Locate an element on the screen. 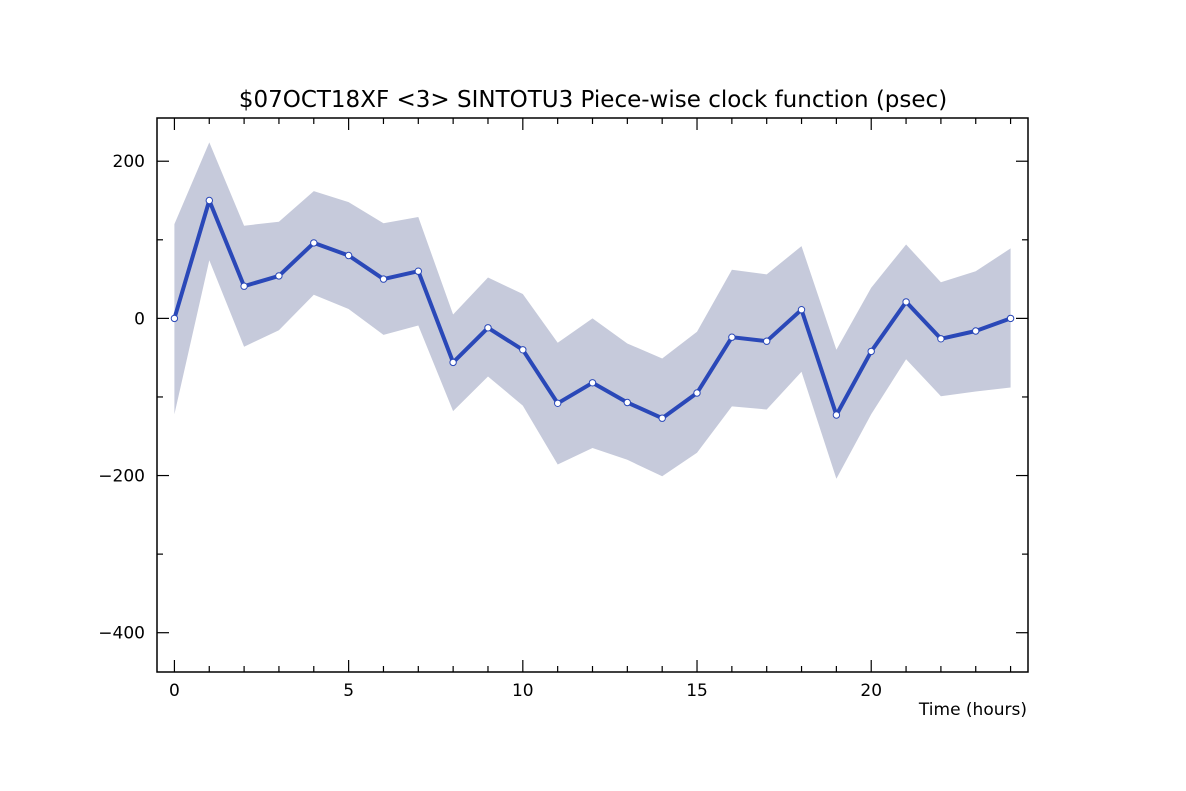  y-tick-label: −400 is located at coordinates (121, 634).